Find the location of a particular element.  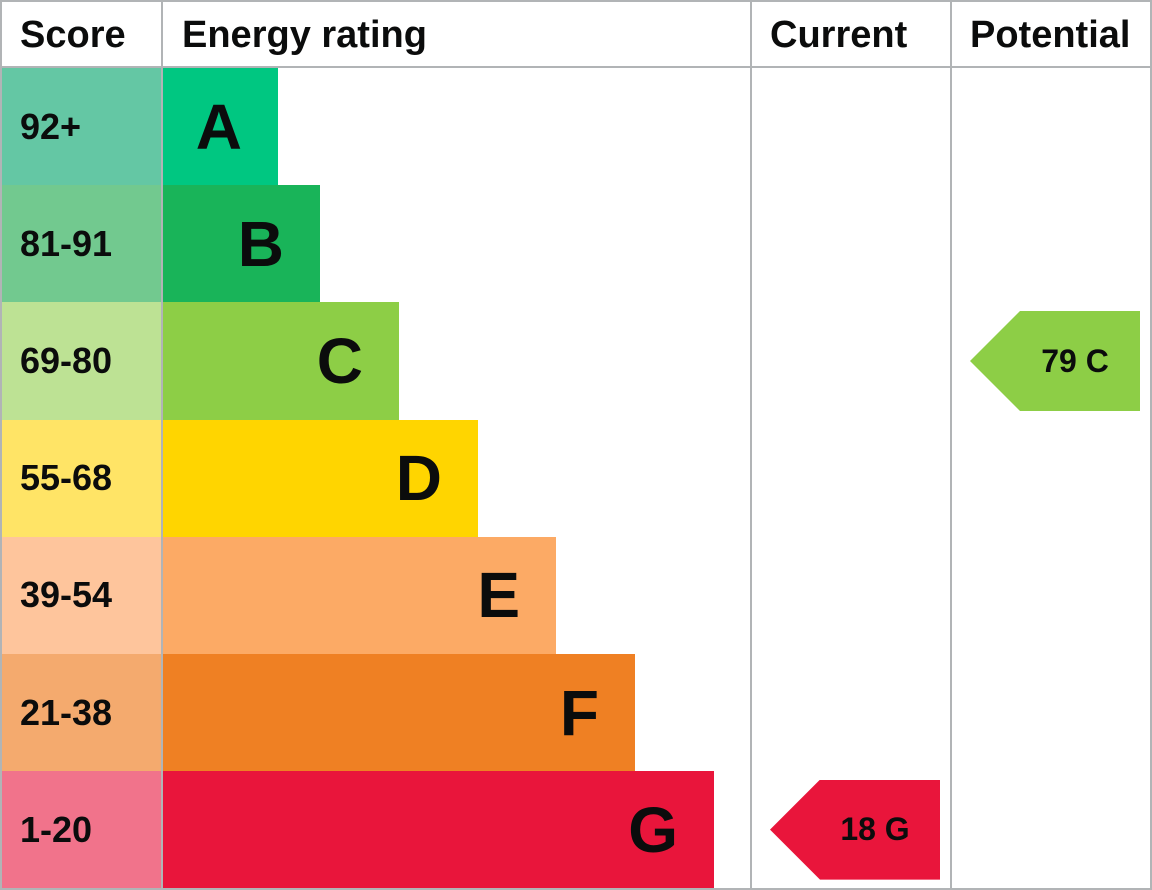

score-cell-b: 81-91 is located at coordinates (82, 244).